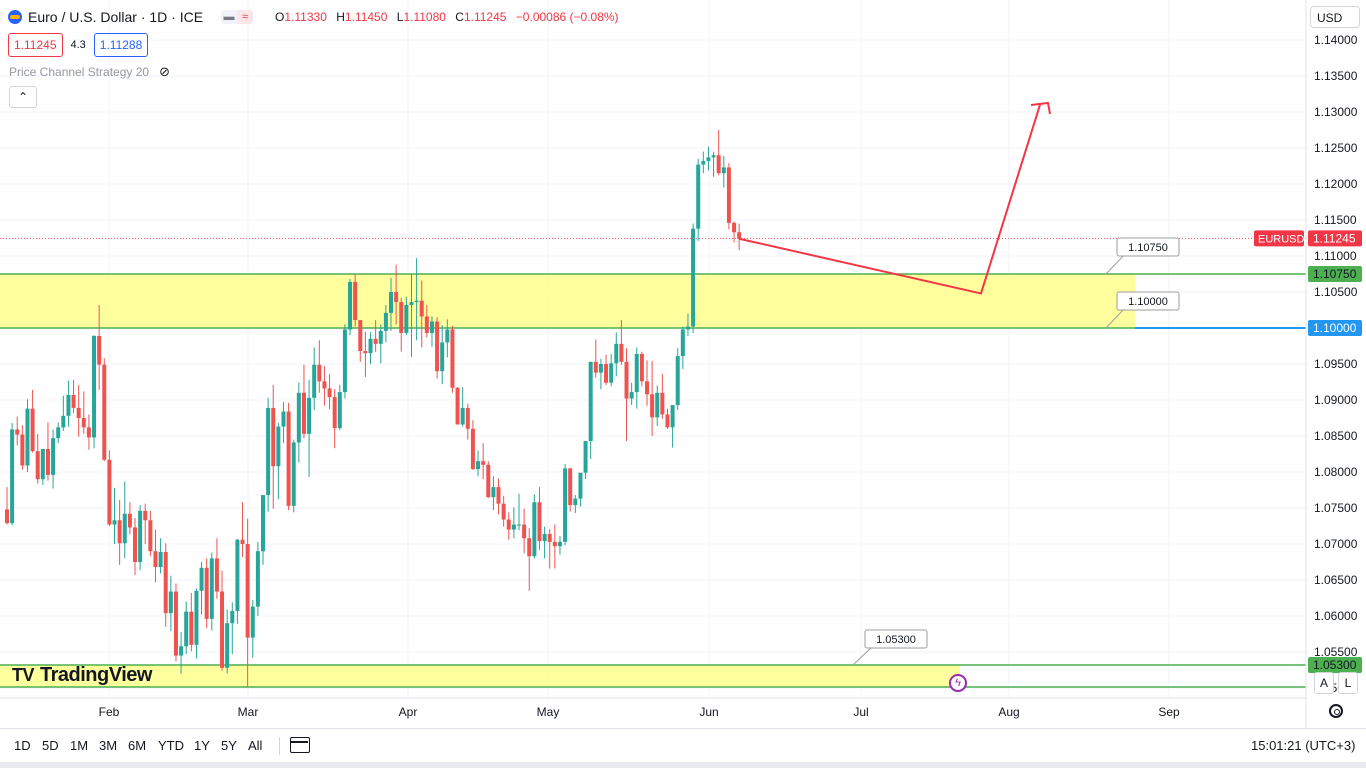  I want to click on collapse-legend-button: ⌃, so click(23, 97).